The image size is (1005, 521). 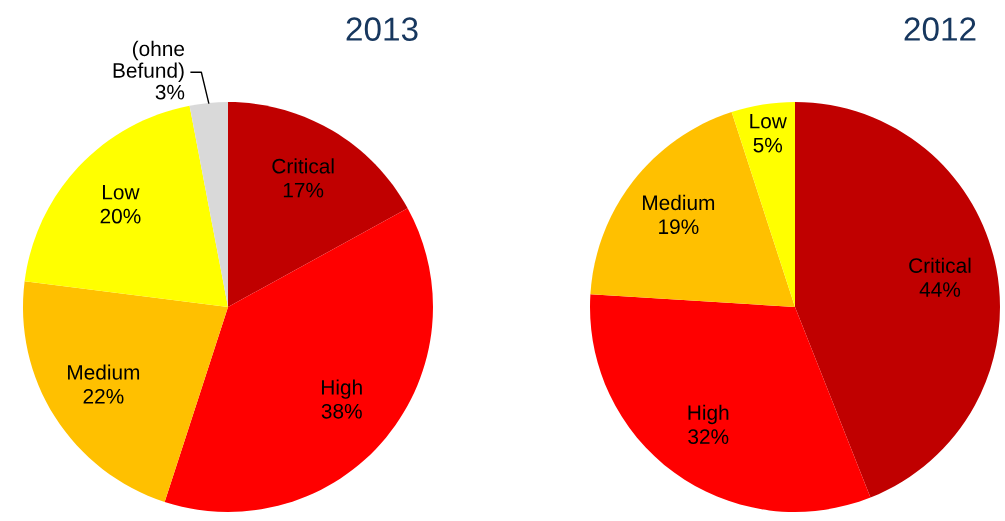 What do you see at coordinates (679, 227) in the screenshot?
I see `data-label: 19%` at bounding box center [679, 227].